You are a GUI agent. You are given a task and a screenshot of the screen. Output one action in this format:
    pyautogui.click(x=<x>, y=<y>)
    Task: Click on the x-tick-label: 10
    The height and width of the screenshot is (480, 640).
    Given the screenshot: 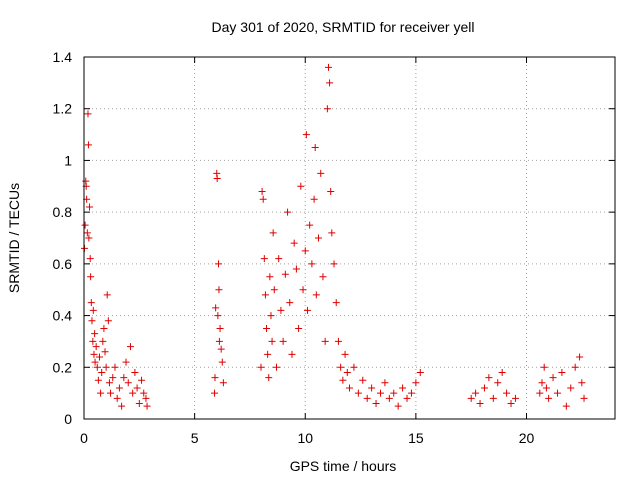 What is the action you would take?
    pyautogui.click(x=305, y=438)
    